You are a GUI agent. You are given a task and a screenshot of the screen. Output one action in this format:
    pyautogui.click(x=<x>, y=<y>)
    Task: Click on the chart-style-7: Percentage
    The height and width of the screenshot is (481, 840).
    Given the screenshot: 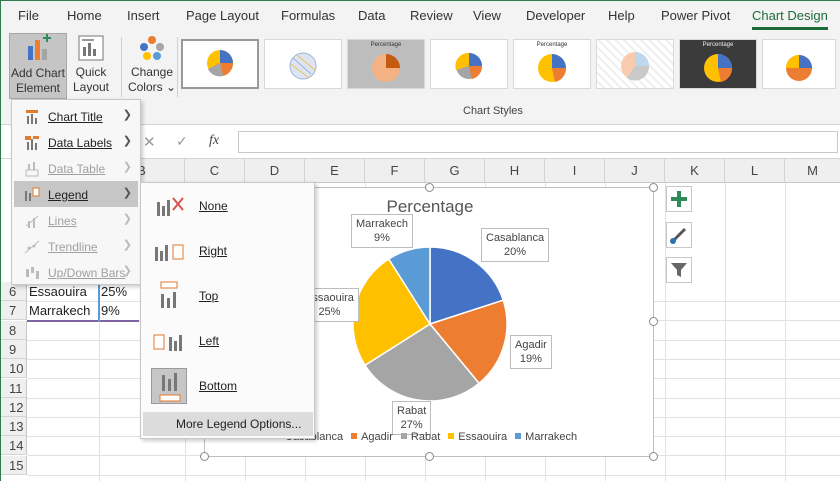 What is the action you would take?
    pyautogui.click(x=718, y=64)
    